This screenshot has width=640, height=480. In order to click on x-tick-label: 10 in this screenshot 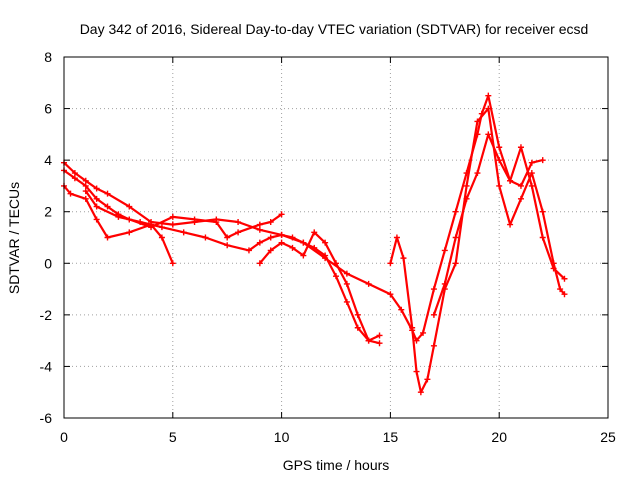, I will do `click(282, 437)`.